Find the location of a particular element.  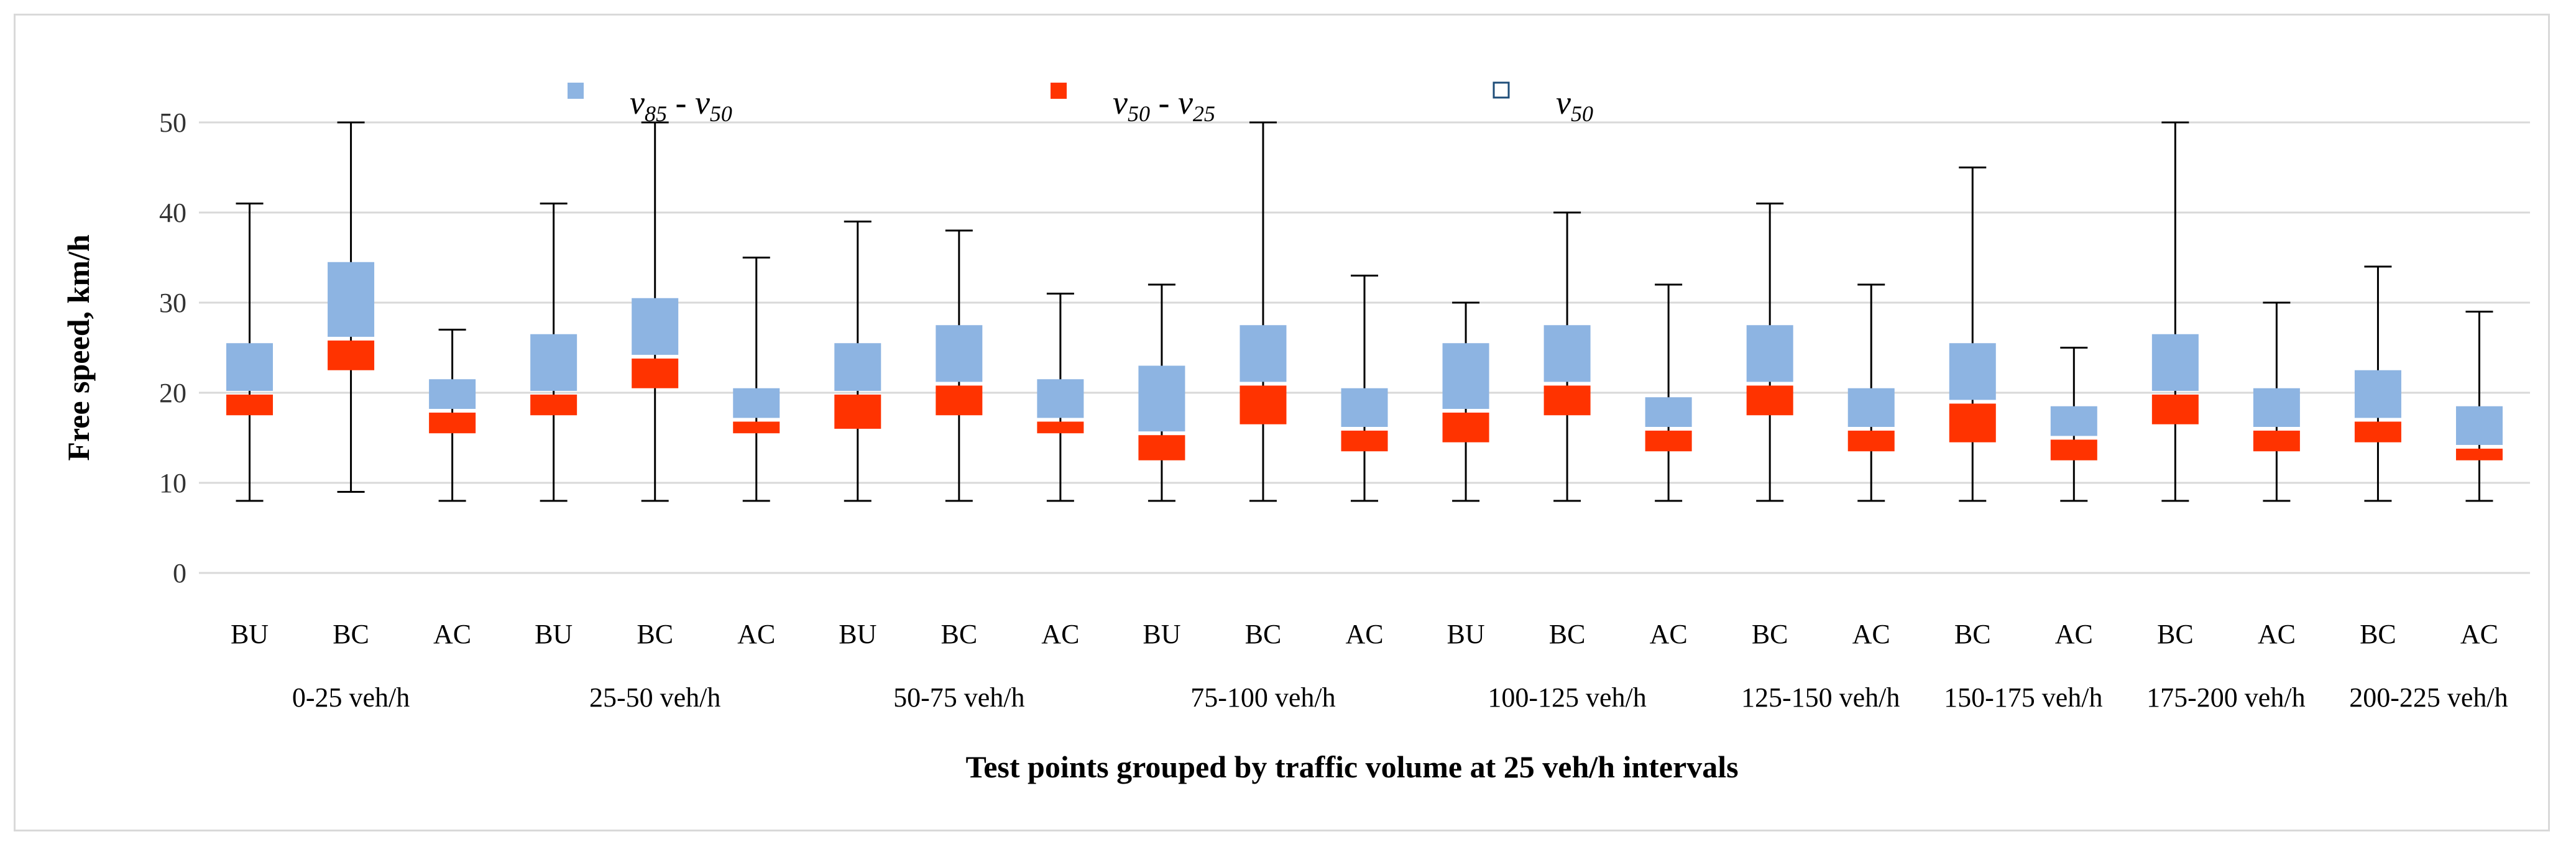

box-upper-g6-bc is located at coordinates (1972, 372).